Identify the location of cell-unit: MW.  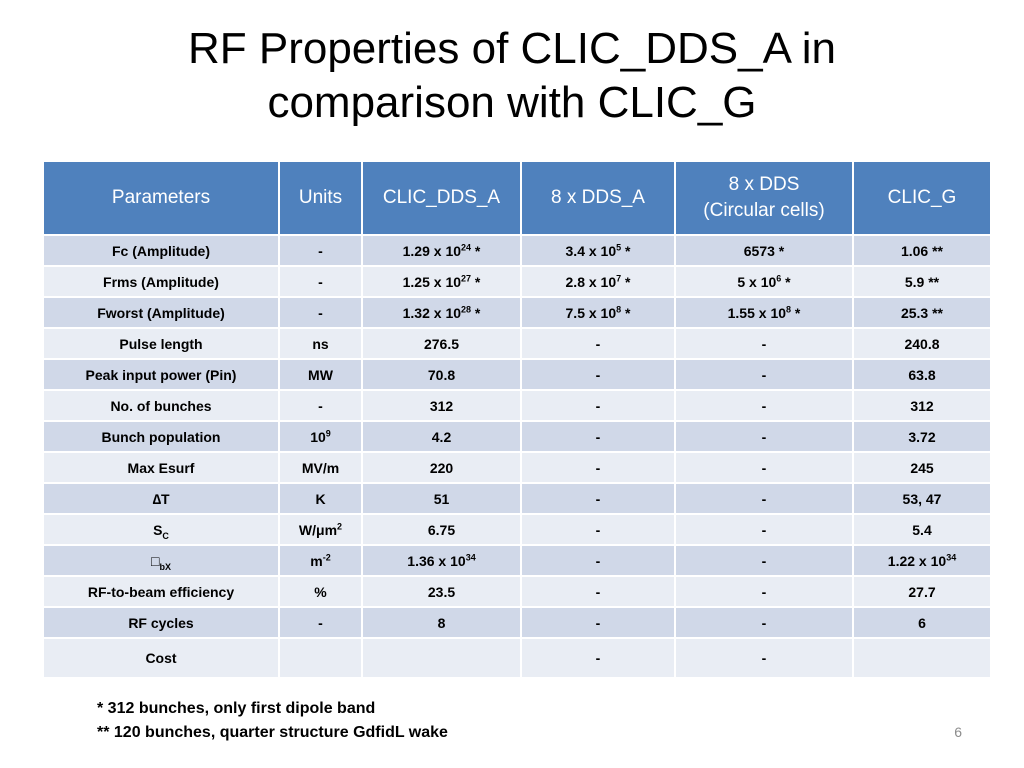
(320, 374).